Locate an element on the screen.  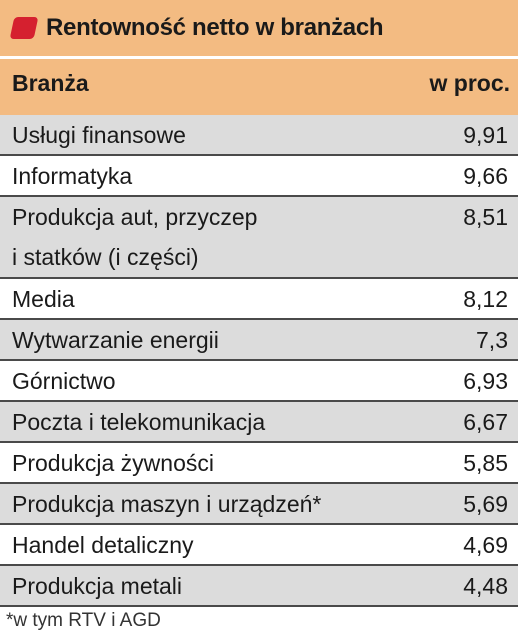
red-marker-icon is located at coordinates (24, 28).